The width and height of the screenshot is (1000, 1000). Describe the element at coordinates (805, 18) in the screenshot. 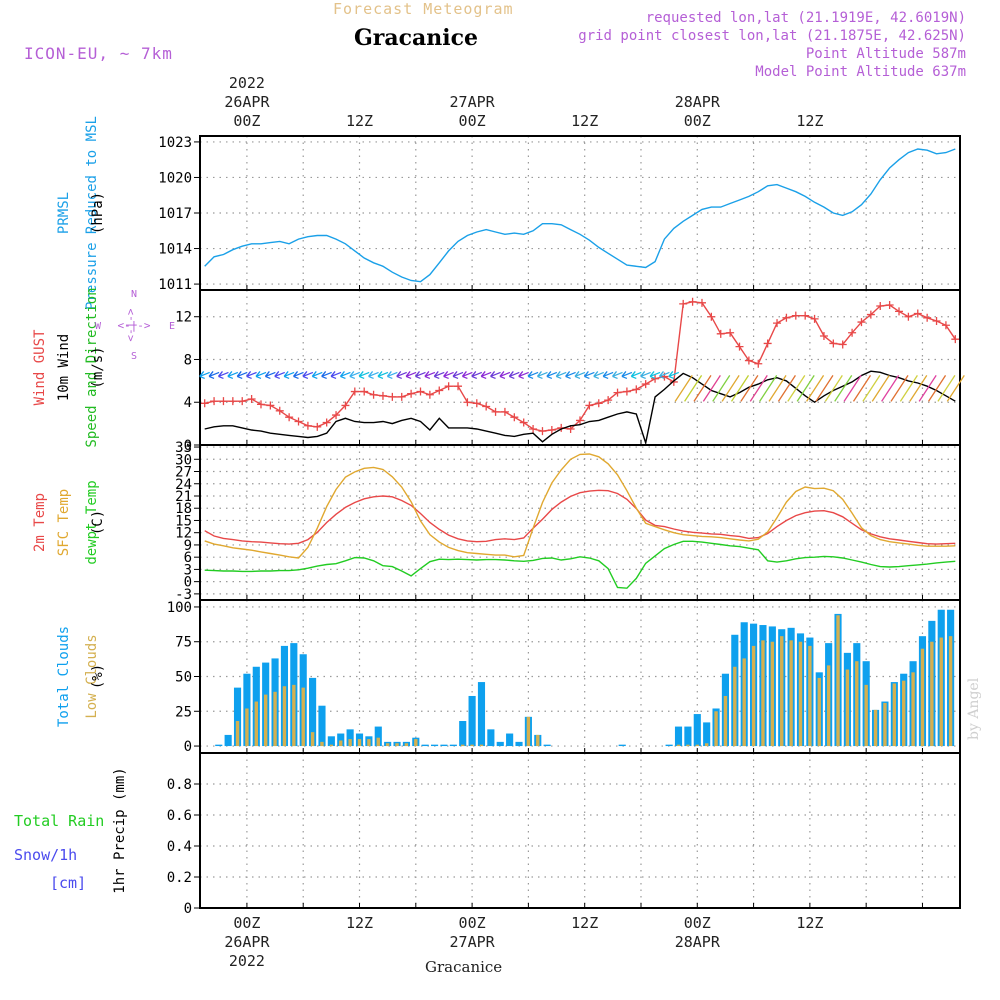

I see `requested-coordinates: requested lon,lat (21.1919E, 42.6019N)` at that location.